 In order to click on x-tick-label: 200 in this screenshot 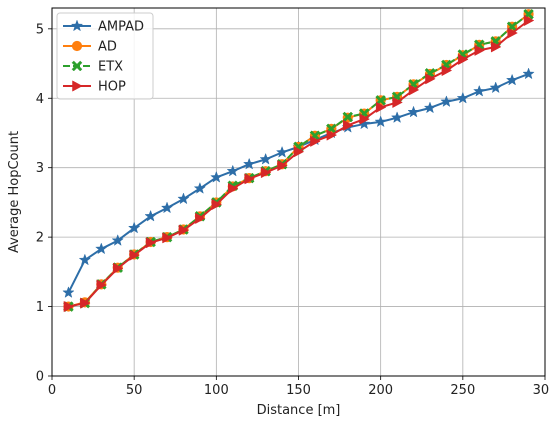, I will do `click(380, 390)`.